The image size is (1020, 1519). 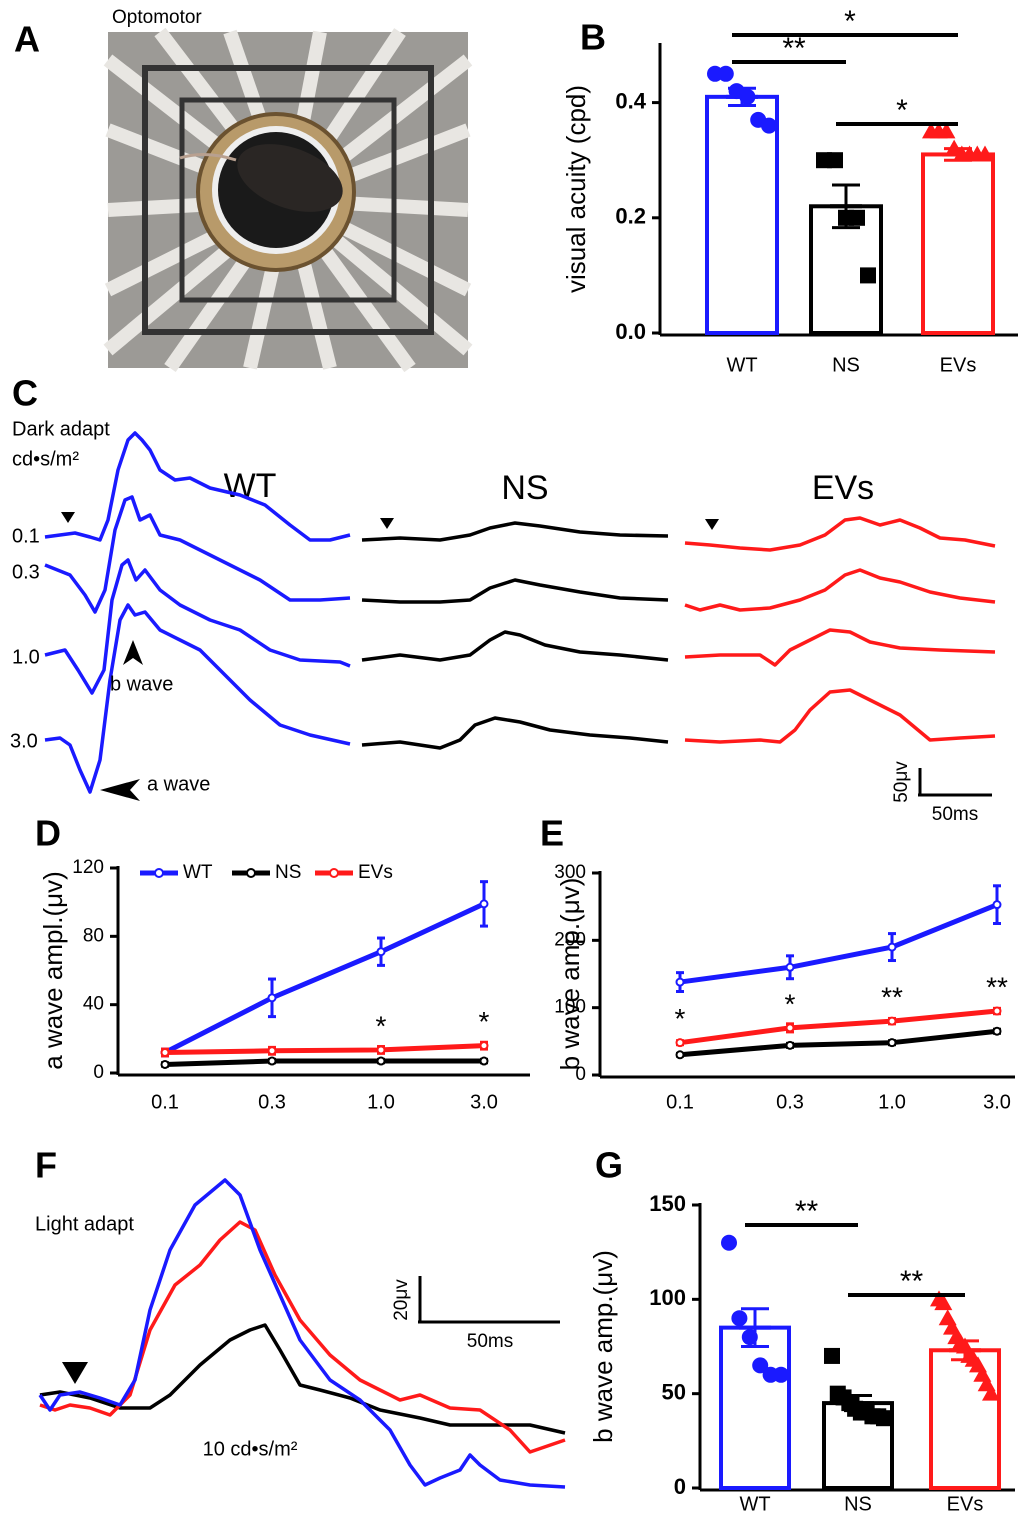 What do you see at coordinates (958, 365) in the screenshot?
I see `x-tick-label: EVs` at bounding box center [958, 365].